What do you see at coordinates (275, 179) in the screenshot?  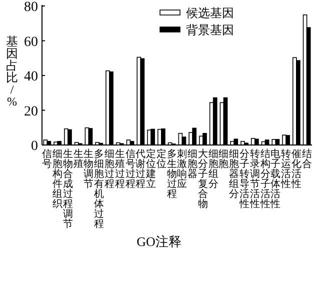 I see `x-tick-label: 电子载体活性` at bounding box center [275, 179].